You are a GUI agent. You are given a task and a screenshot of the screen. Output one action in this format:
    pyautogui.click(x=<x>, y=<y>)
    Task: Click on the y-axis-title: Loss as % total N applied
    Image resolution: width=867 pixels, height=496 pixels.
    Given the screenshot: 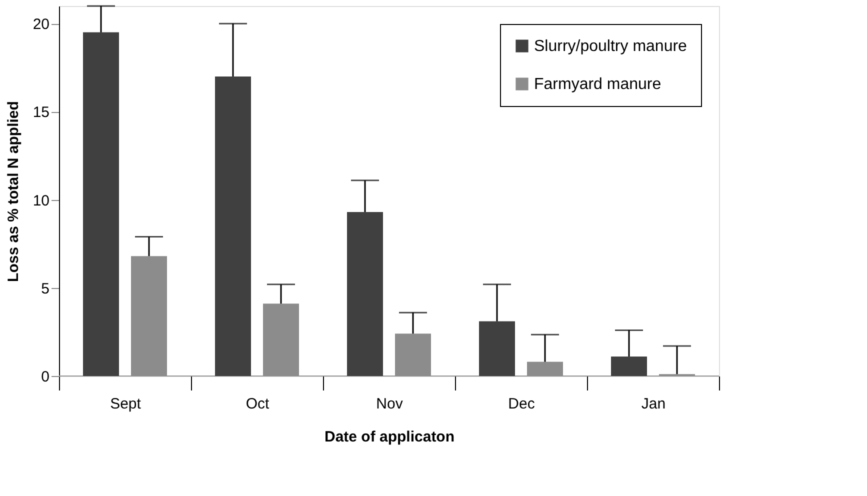 What is the action you would take?
    pyautogui.click(x=13, y=191)
    